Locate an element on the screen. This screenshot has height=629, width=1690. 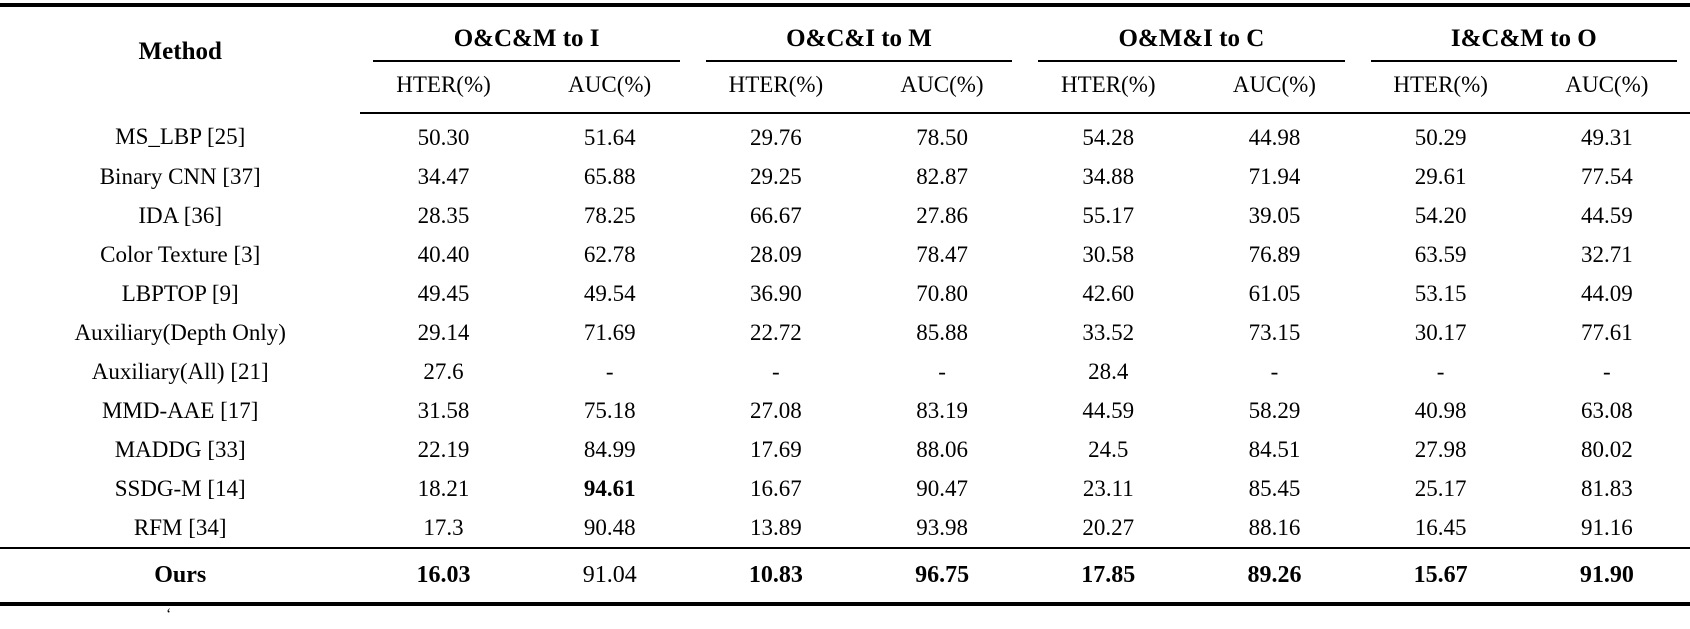
column-group-icm-to-o: I&C&M to O is located at coordinates (1524, 33).